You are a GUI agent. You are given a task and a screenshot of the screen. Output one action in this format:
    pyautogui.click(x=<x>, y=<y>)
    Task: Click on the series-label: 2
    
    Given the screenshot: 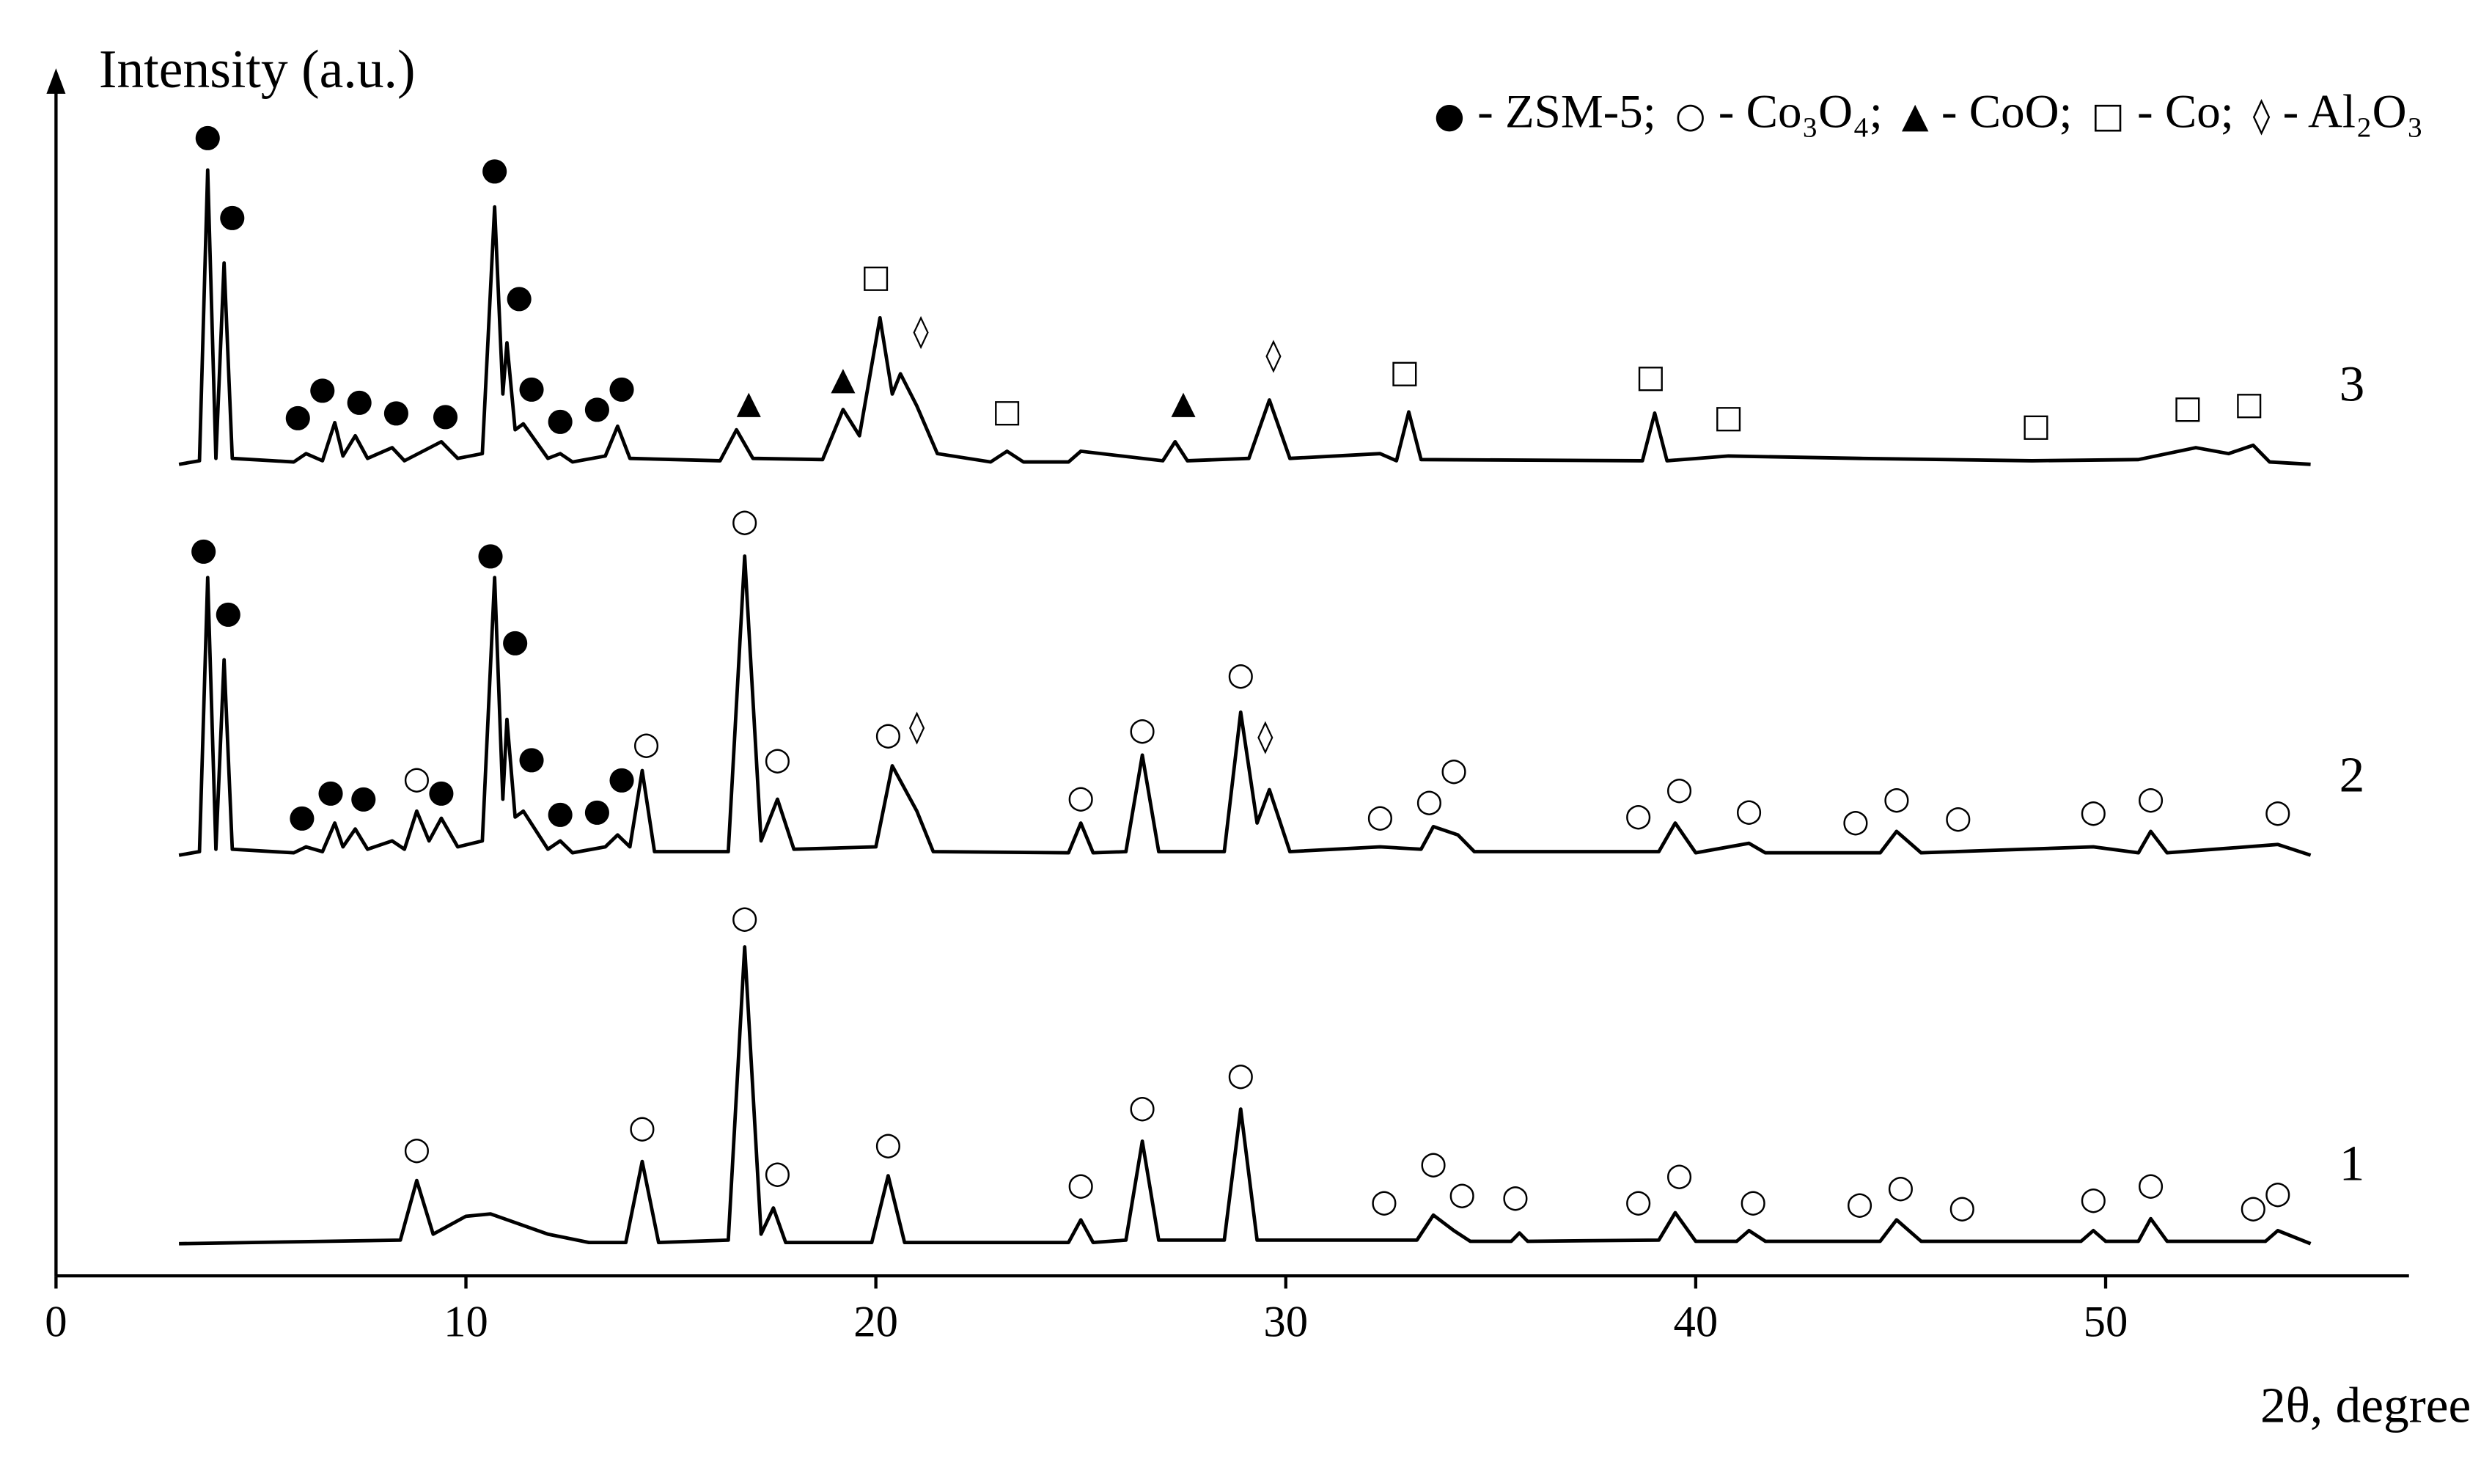 What is the action you would take?
    pyautogui.click(x=2352, y=774)
    